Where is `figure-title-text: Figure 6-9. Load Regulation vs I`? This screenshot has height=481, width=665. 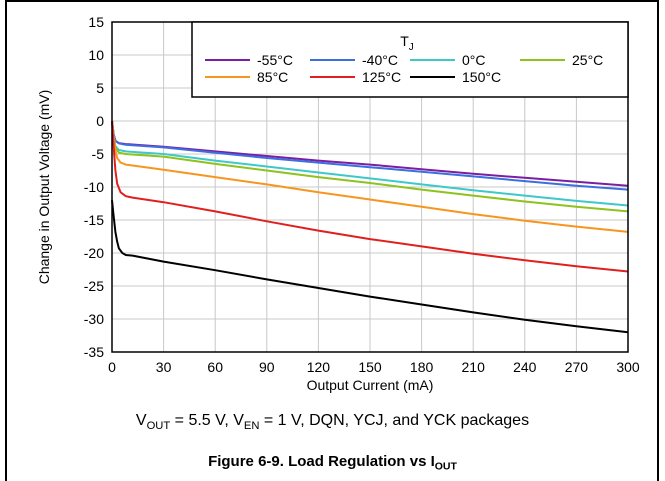
figure-title-text: Figure 6-9. Load Regulation vs I is located at coordinates (321, 461).